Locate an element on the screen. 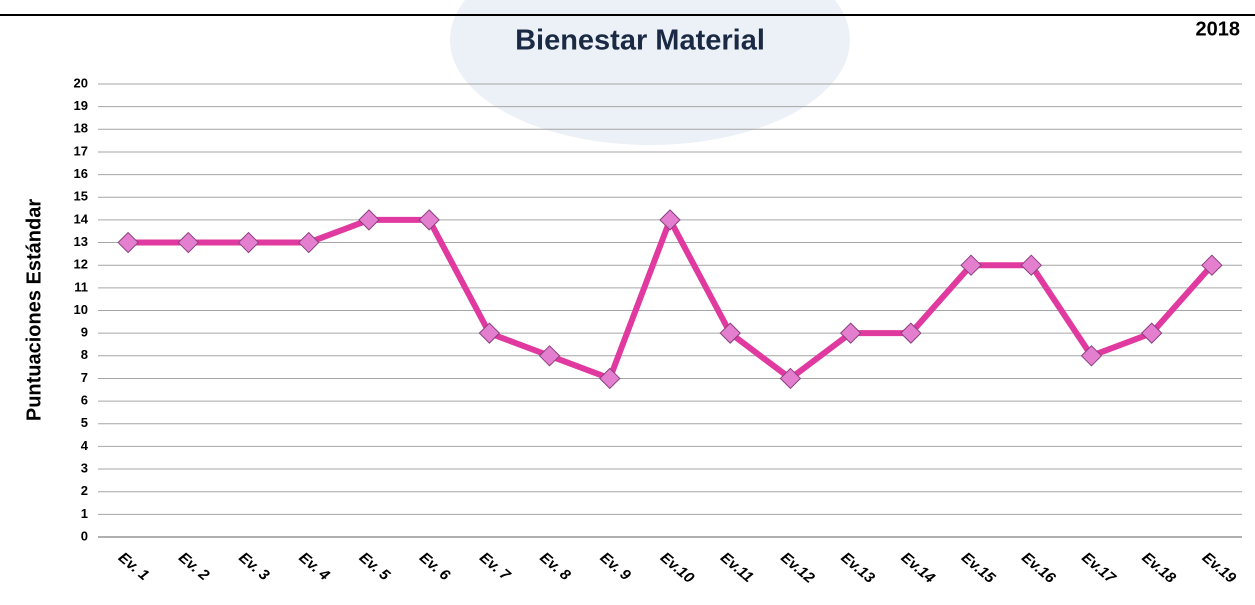 The width and height of the screenshot is (1255, 605). x-tick-label: Ev.13 is located at coordinates (858, 568).